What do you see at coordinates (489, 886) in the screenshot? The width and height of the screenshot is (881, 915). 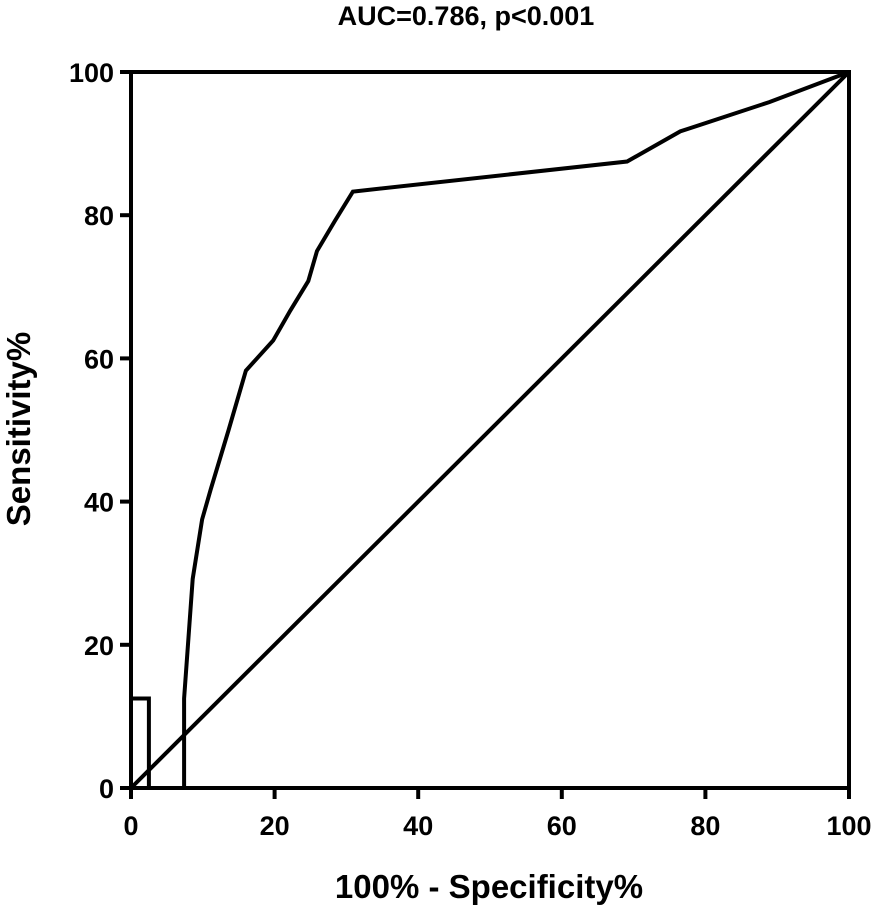 I see `x-axis-title: 100% - Specificity%` at bounding box center [489, 886].